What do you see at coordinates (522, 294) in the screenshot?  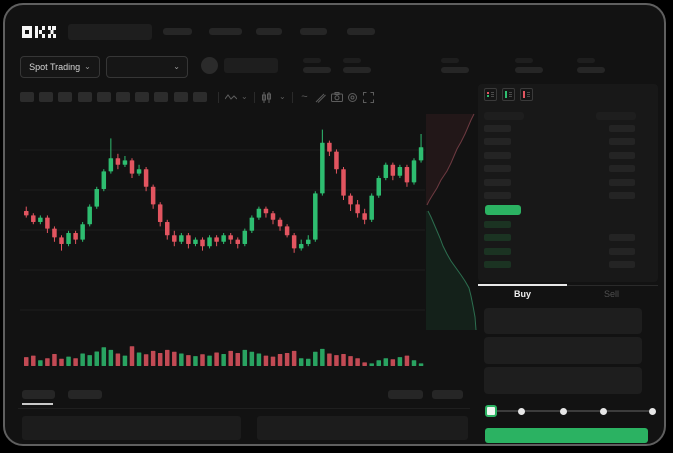 I see `tab-buy: Buy` at bounding box center [522, 294].